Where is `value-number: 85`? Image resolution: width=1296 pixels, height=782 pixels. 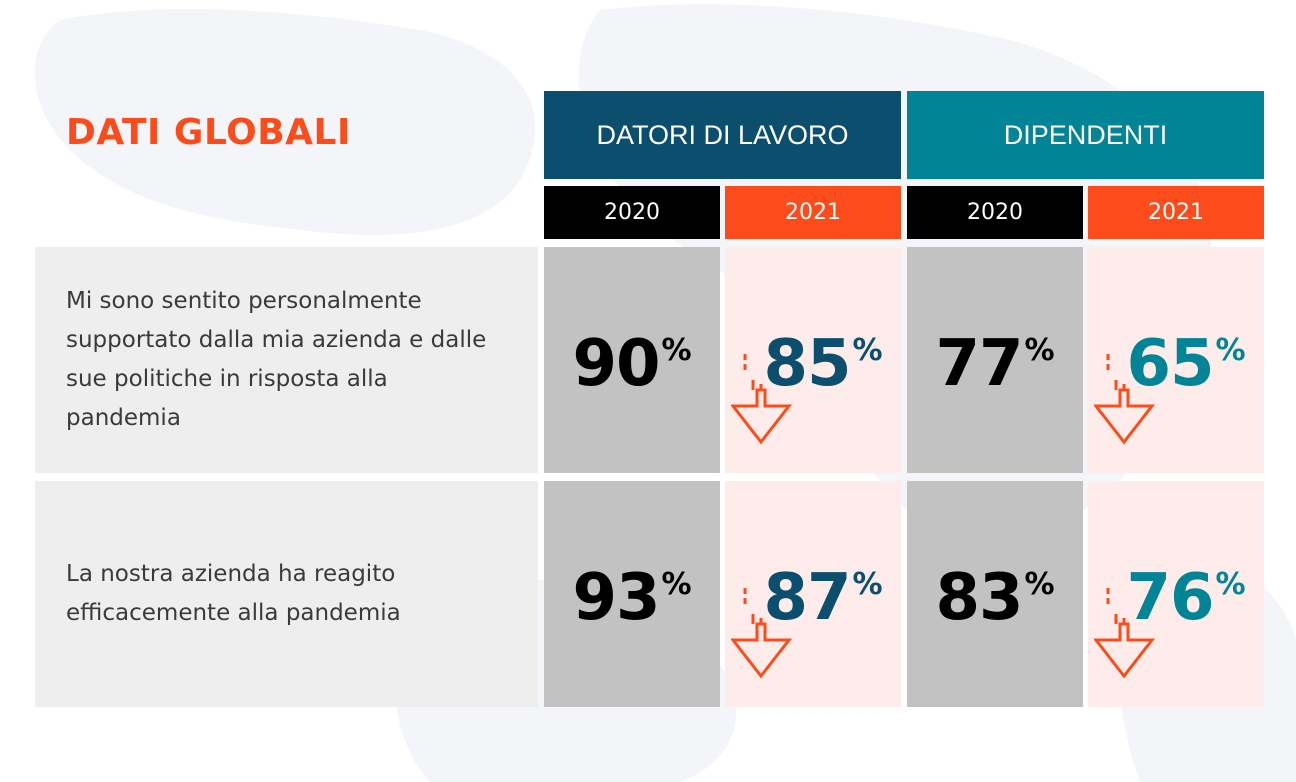
value-number: 85 is located at coordinates (807, 364).